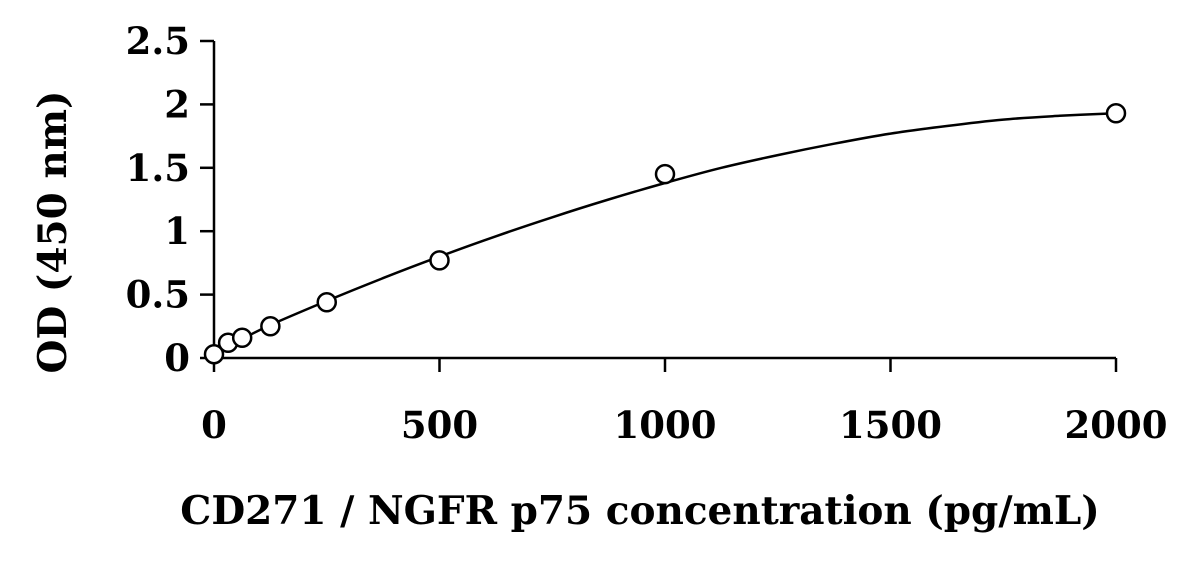 The image size is (1191, 562). I want to click on y-tick-label: 0, so click(177, 358).